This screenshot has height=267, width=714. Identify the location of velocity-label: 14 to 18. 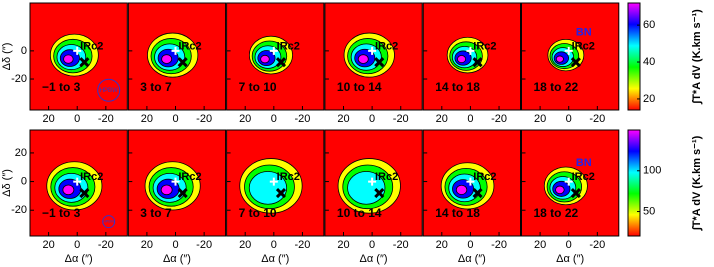
(457, 87).